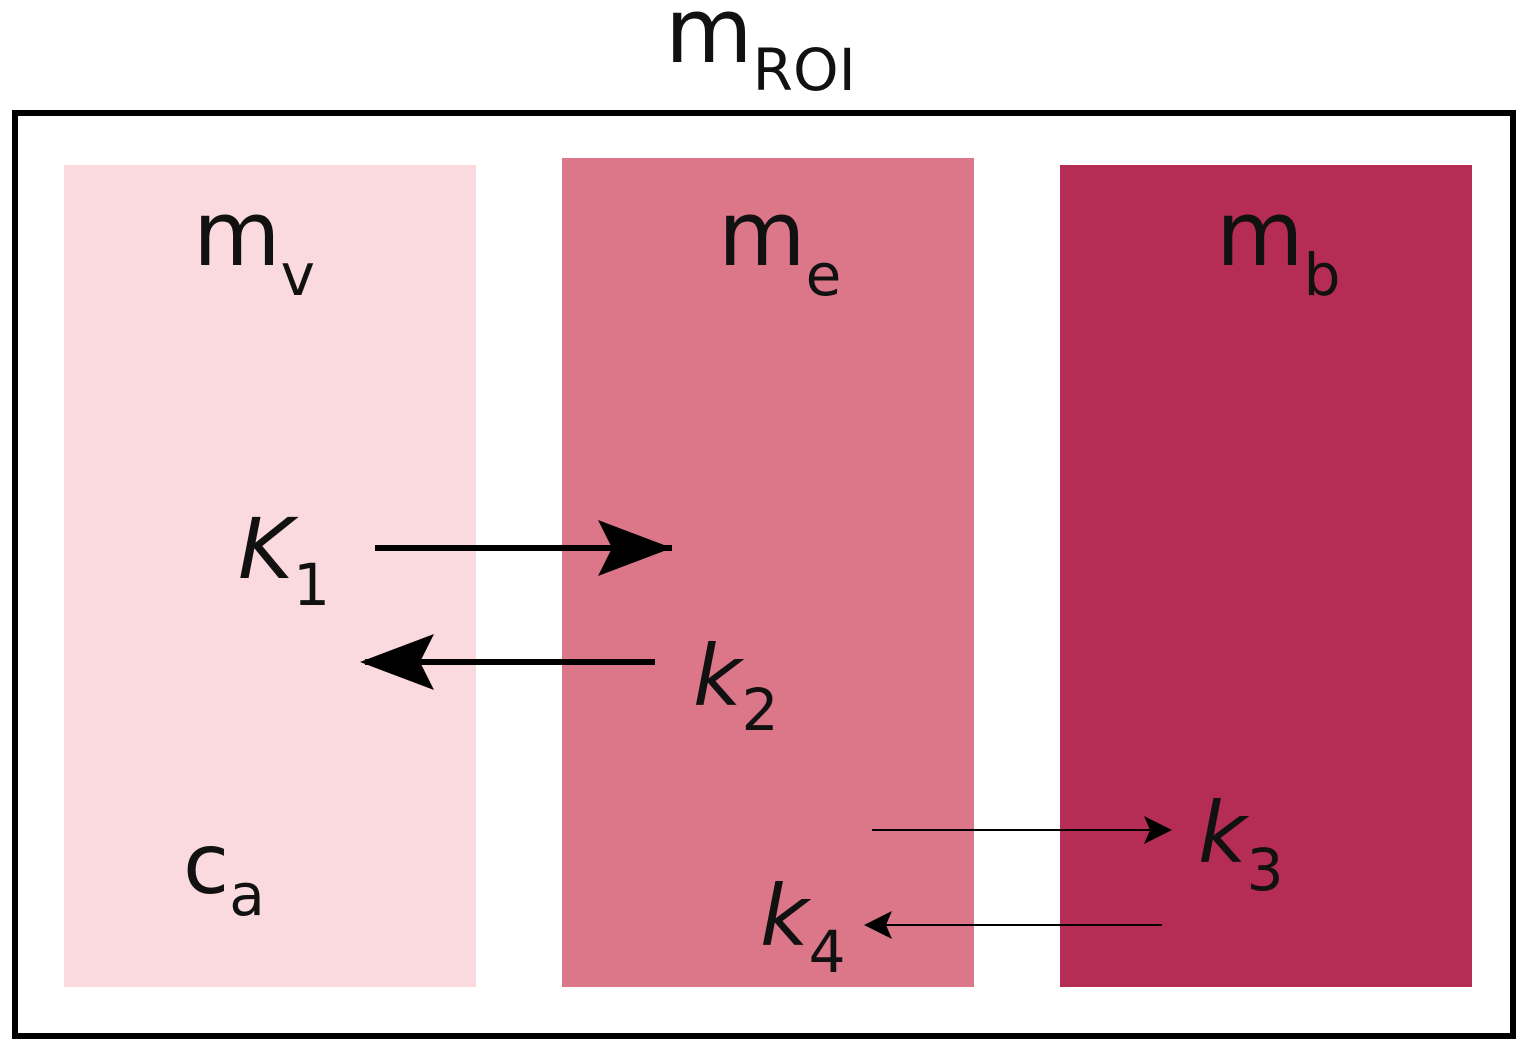  I want to click on label-part: b, so click(1322, 275).